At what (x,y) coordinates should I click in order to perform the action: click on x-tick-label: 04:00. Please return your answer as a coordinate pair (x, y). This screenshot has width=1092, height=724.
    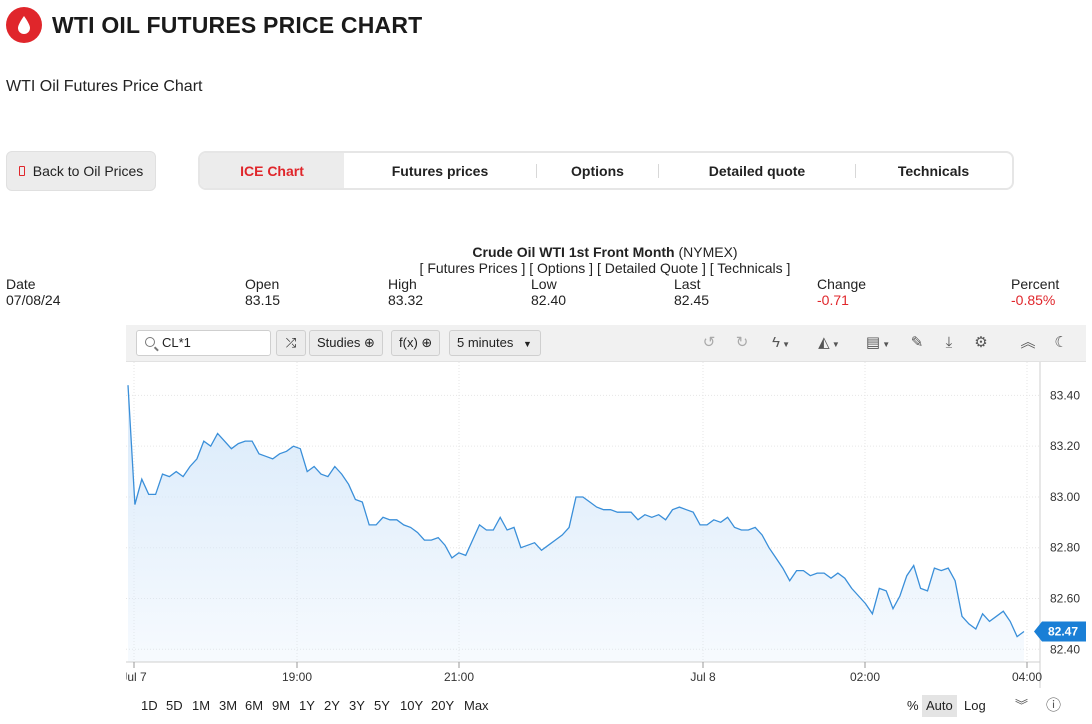
    Looking at the image, I should click on (1027, 677).